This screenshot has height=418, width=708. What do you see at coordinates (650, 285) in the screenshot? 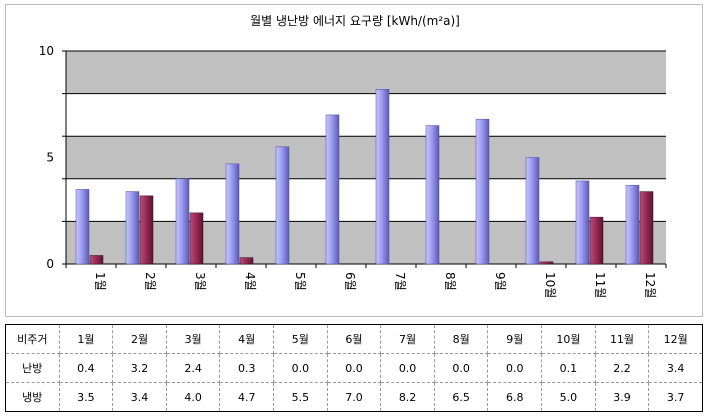
I see `x-category-label: 12월` at bounding box center [650, 285].